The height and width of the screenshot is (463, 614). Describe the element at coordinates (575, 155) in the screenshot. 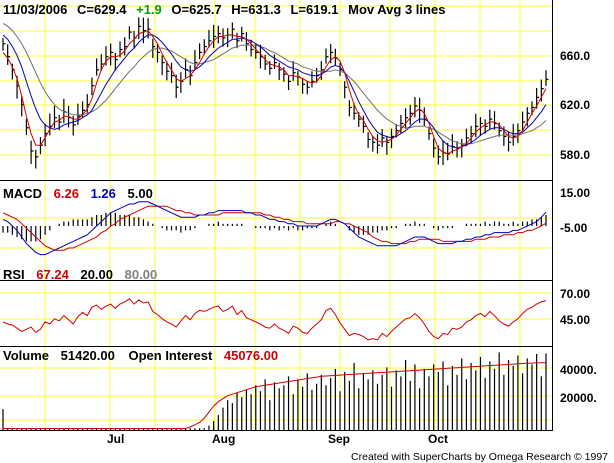

I see `price-tick-580: 580.0` at that location.